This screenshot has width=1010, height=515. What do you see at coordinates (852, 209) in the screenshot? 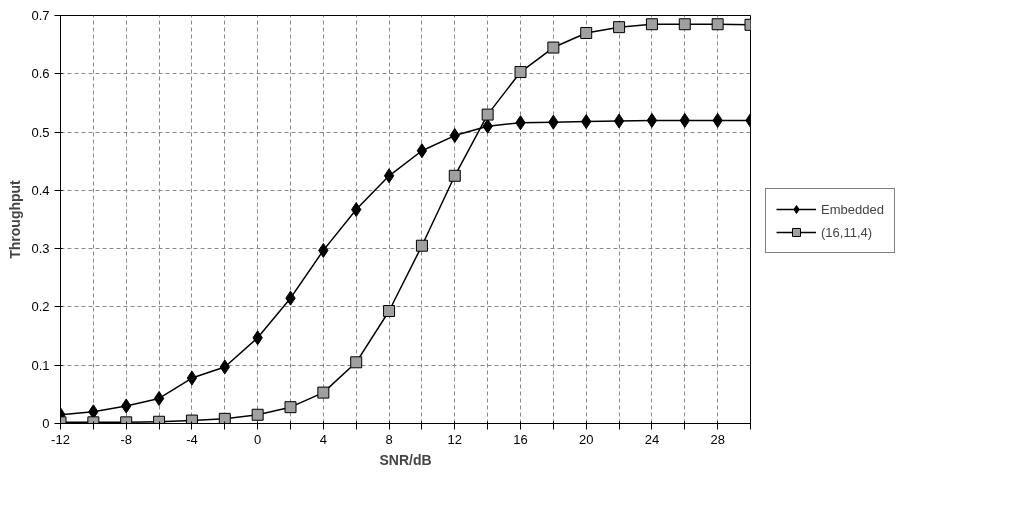
I see `legend-label: Embedded` at bounding box center [852, 209].